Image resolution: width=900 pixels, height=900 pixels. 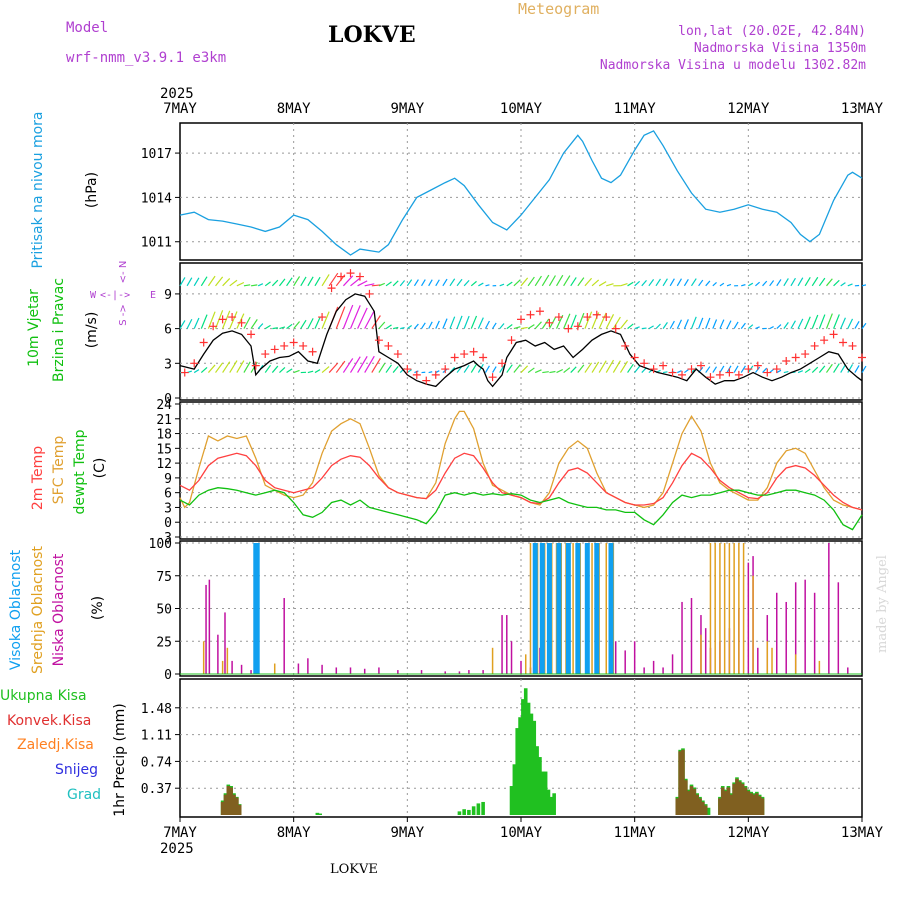 I want to click on wind-unit: (m/s), so click(x=92, y=330).